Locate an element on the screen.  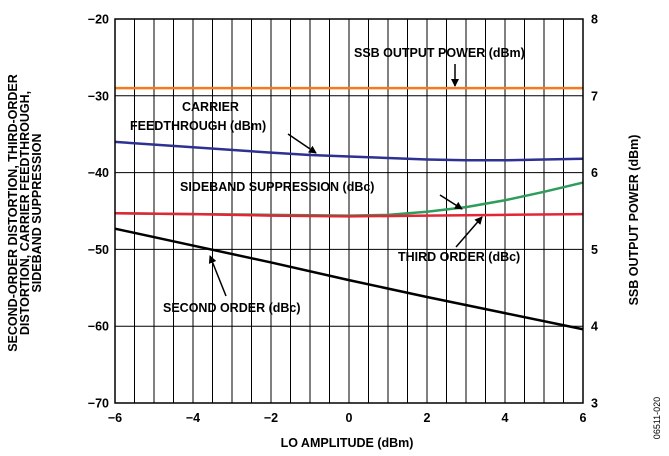
y-right-tick-label: 3 is located at coordinates (594, 404).